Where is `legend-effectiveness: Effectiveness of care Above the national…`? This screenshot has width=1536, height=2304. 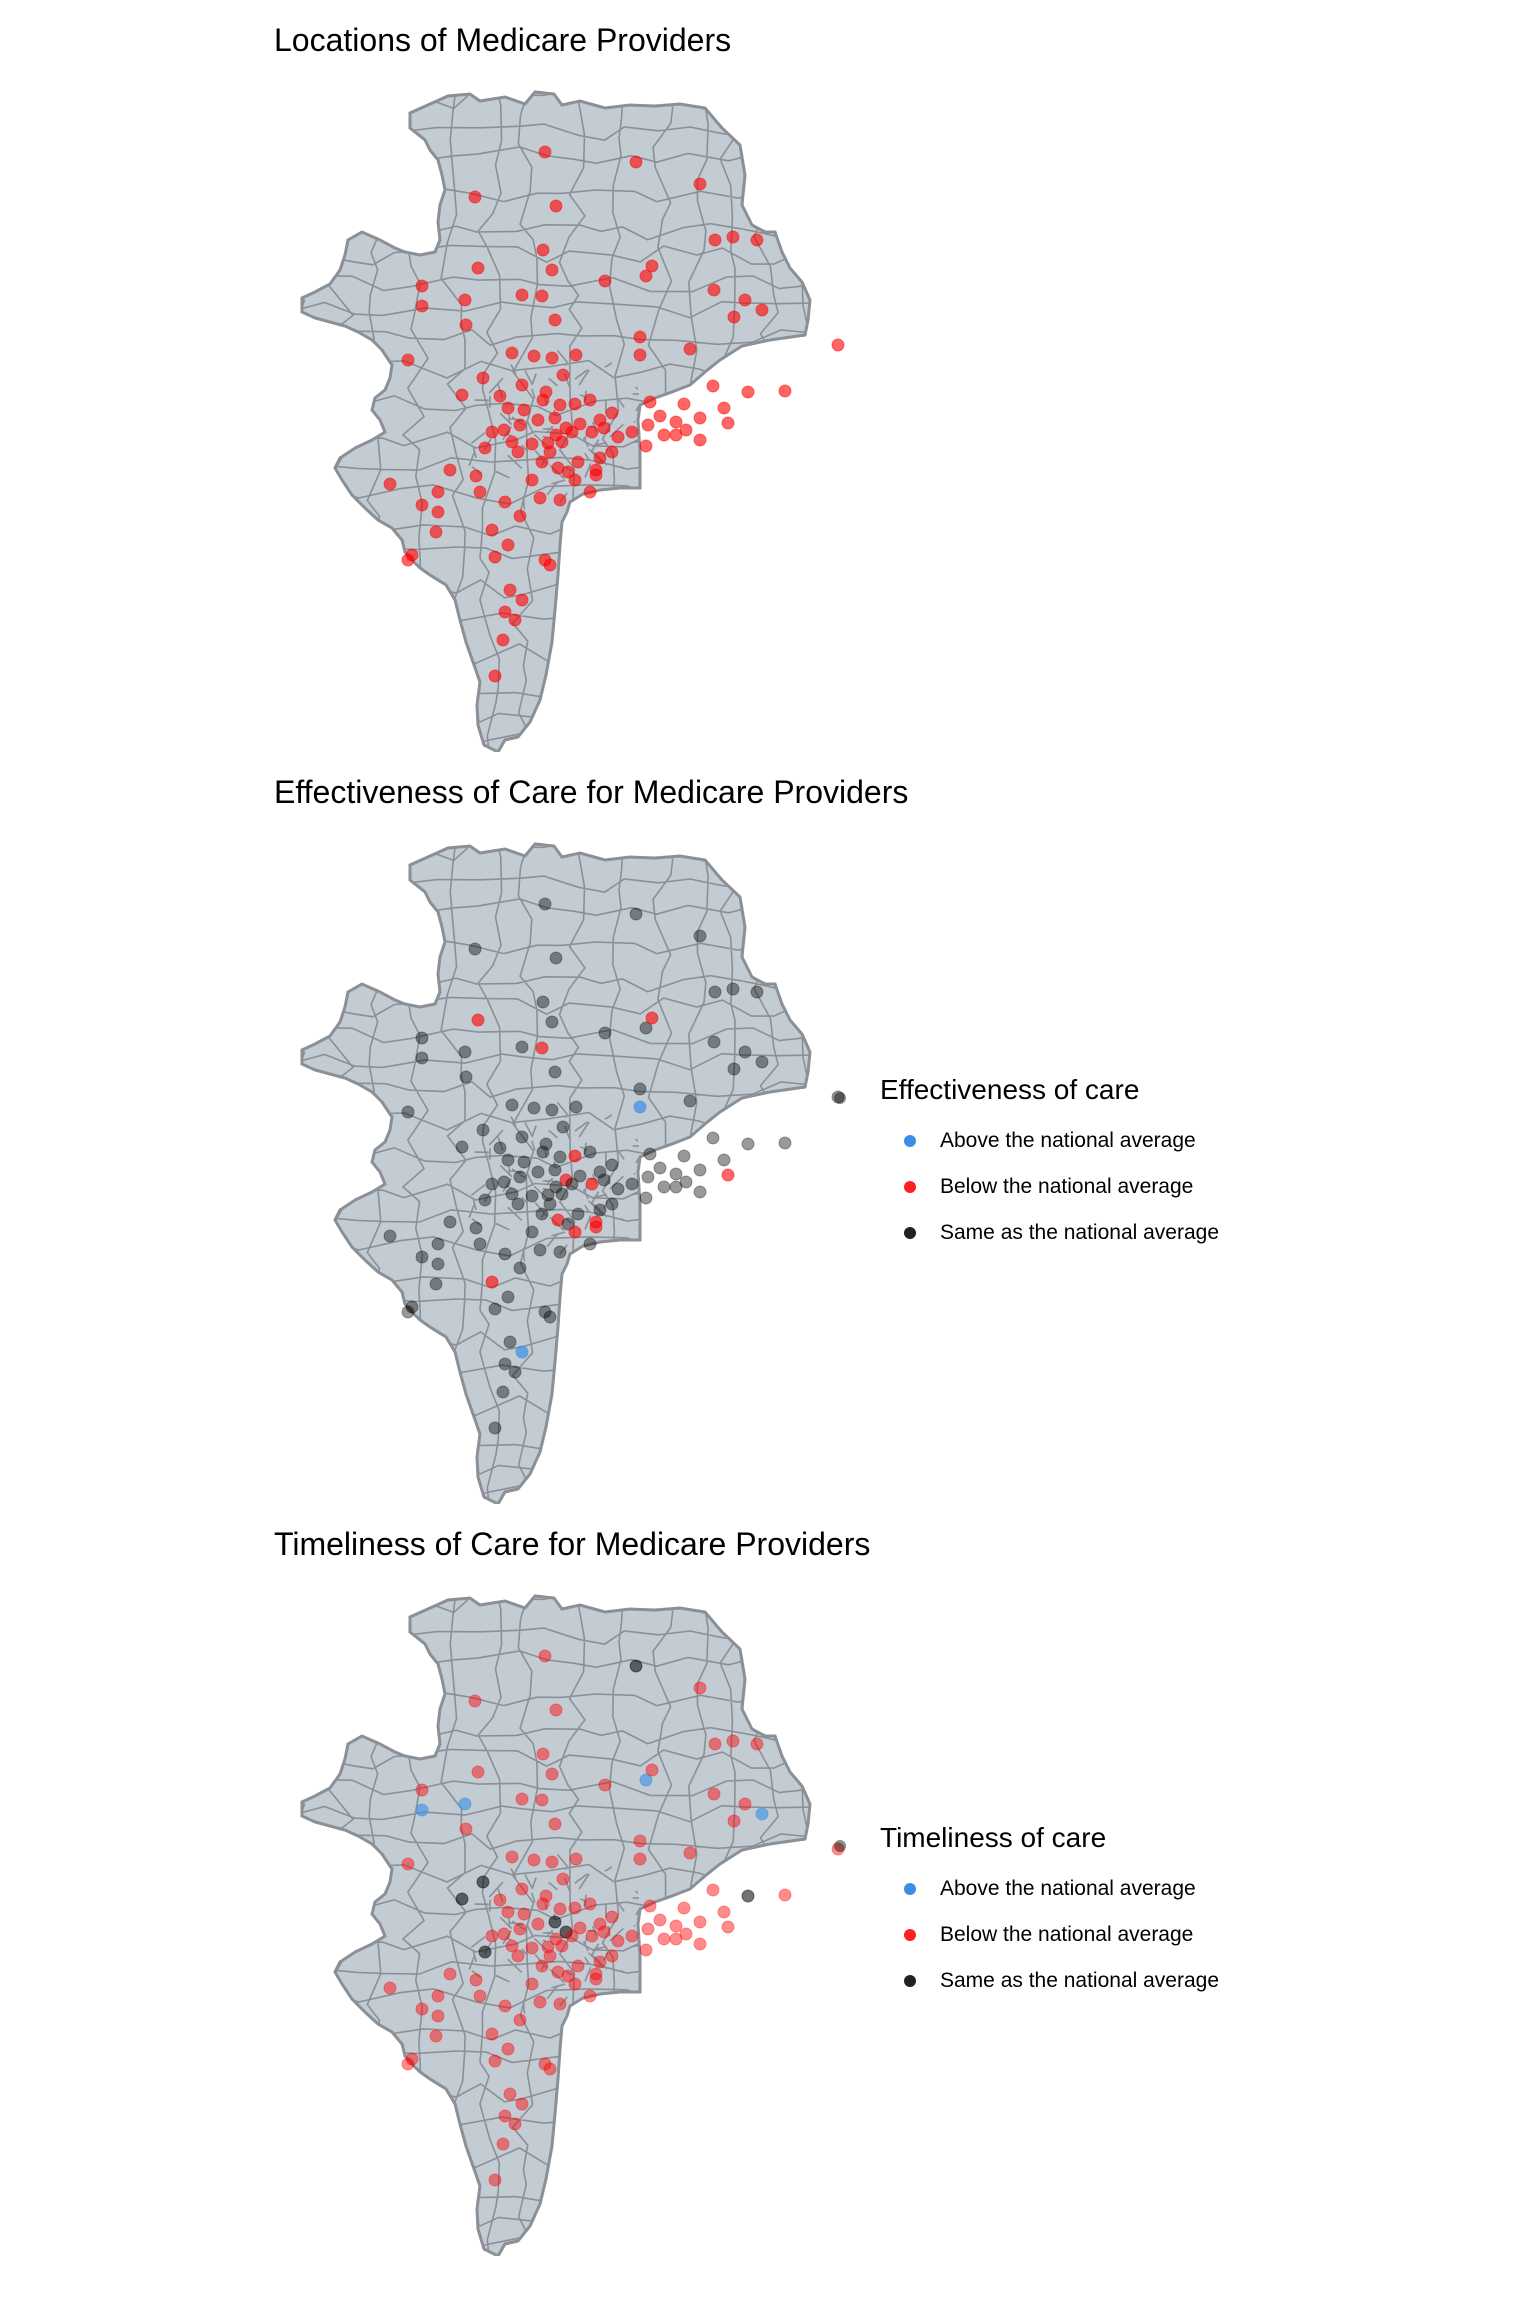
legend-effectiveness: Effectiveness of care Above the national… is located at coordinates (1049, 1165).